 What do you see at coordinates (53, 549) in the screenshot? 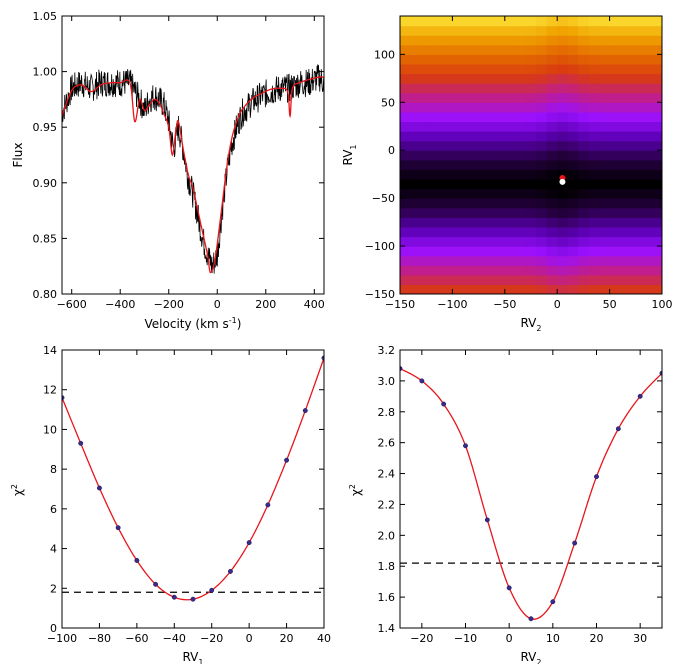
I see `chi2-rv1-ytick-label: 4` at bounding box center [53, 549].